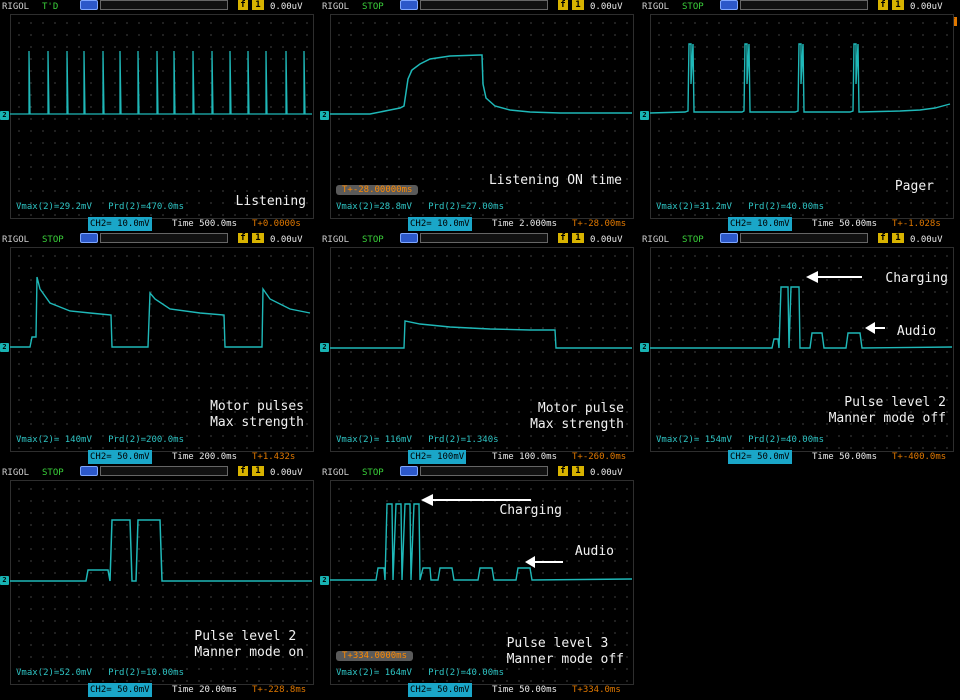 This screenshot has width=960, height=700. Describe the element at coordinates (845, 224) in the screenshot. I see `timebase: Time 50.00ms` at that location.